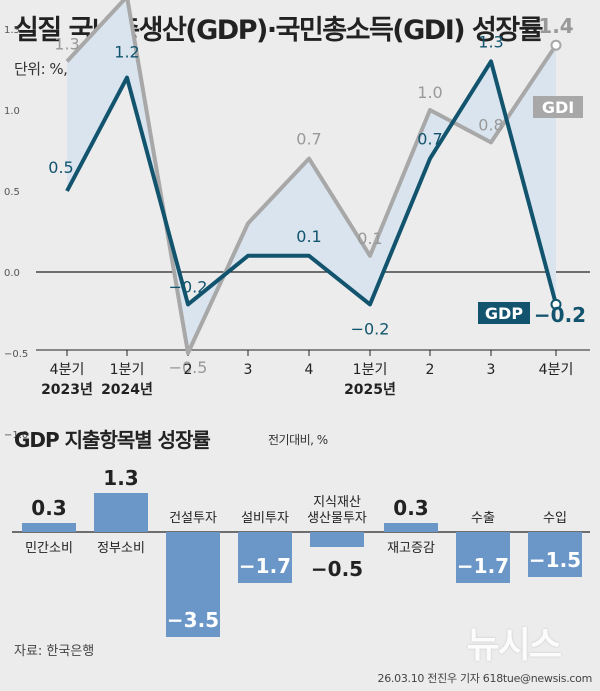 This screenshot has width=600, height=691. Describe the element at coordinates (555, 518) in the screenshot. I see `bar-category-label: 수입` at that location.